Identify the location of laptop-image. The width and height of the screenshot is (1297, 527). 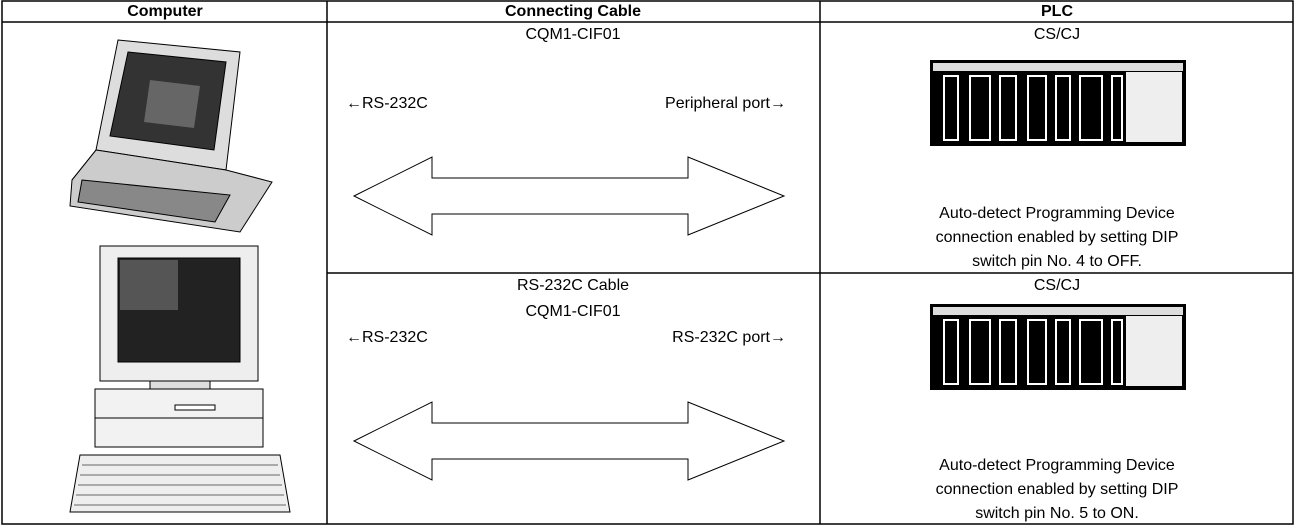
(171, 136).